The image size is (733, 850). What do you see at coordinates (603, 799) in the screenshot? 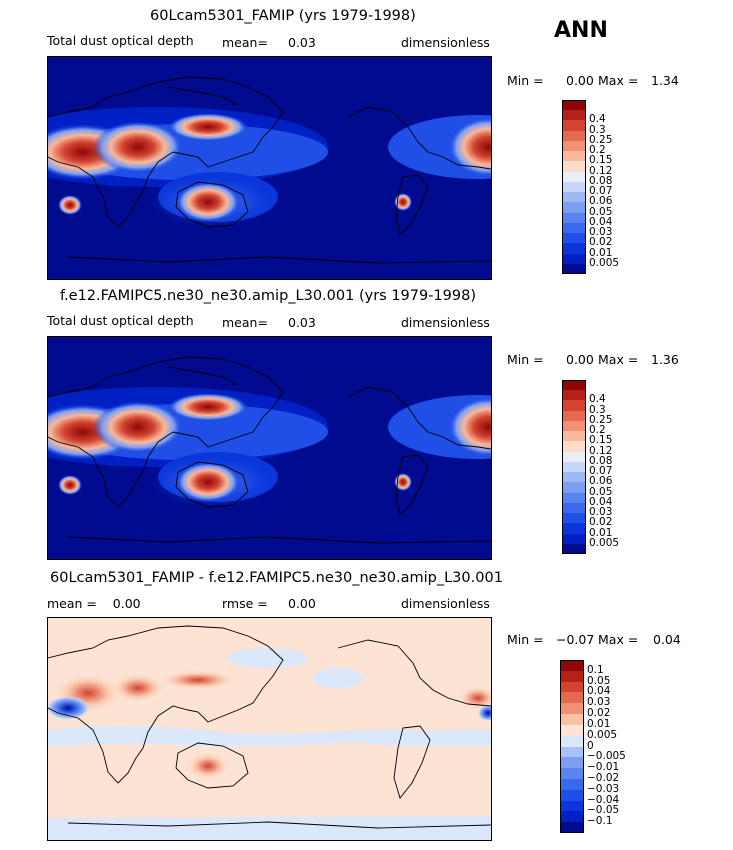
I see `colorbar-tick-label: −0.04` at bounding box center [603, 799].